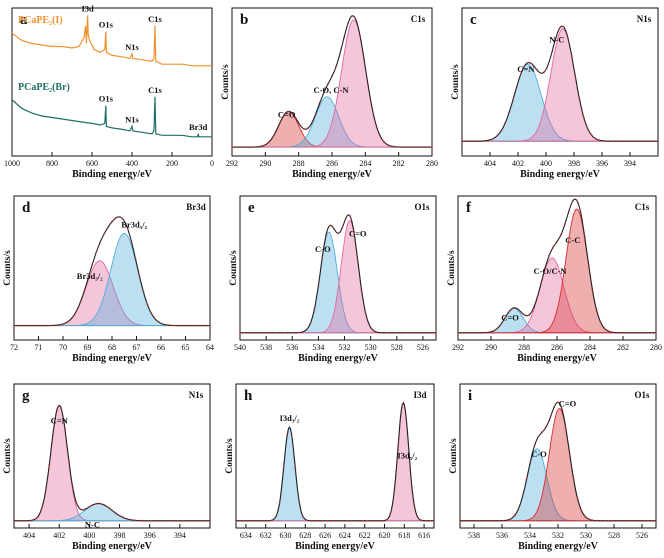 The image size is (664, 558). Describe the element at coordinates (155, 19) in the screenshot. I see `peak-annotation: C1s` at that location.